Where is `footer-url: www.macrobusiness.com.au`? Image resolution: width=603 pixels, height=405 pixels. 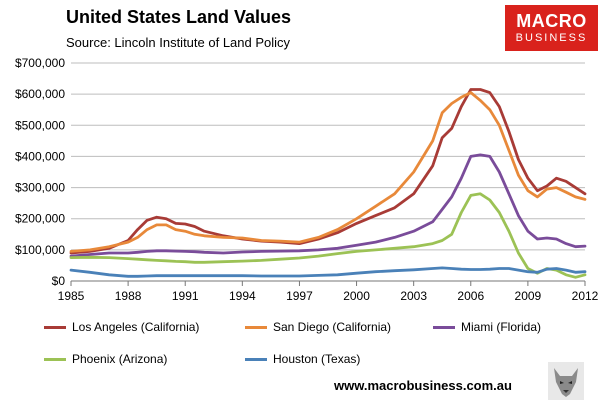
footer-url: www.macrobusiness.com.au is located at coordinates (423, 385).